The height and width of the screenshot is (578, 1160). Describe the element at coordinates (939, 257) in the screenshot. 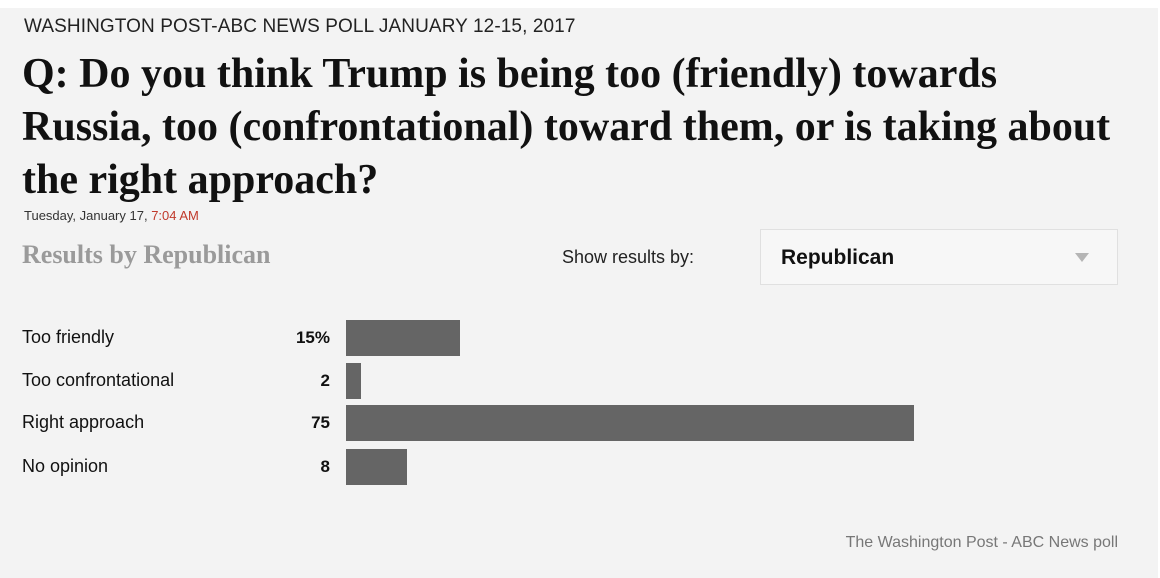

I see `group-select: Republican` at that location.